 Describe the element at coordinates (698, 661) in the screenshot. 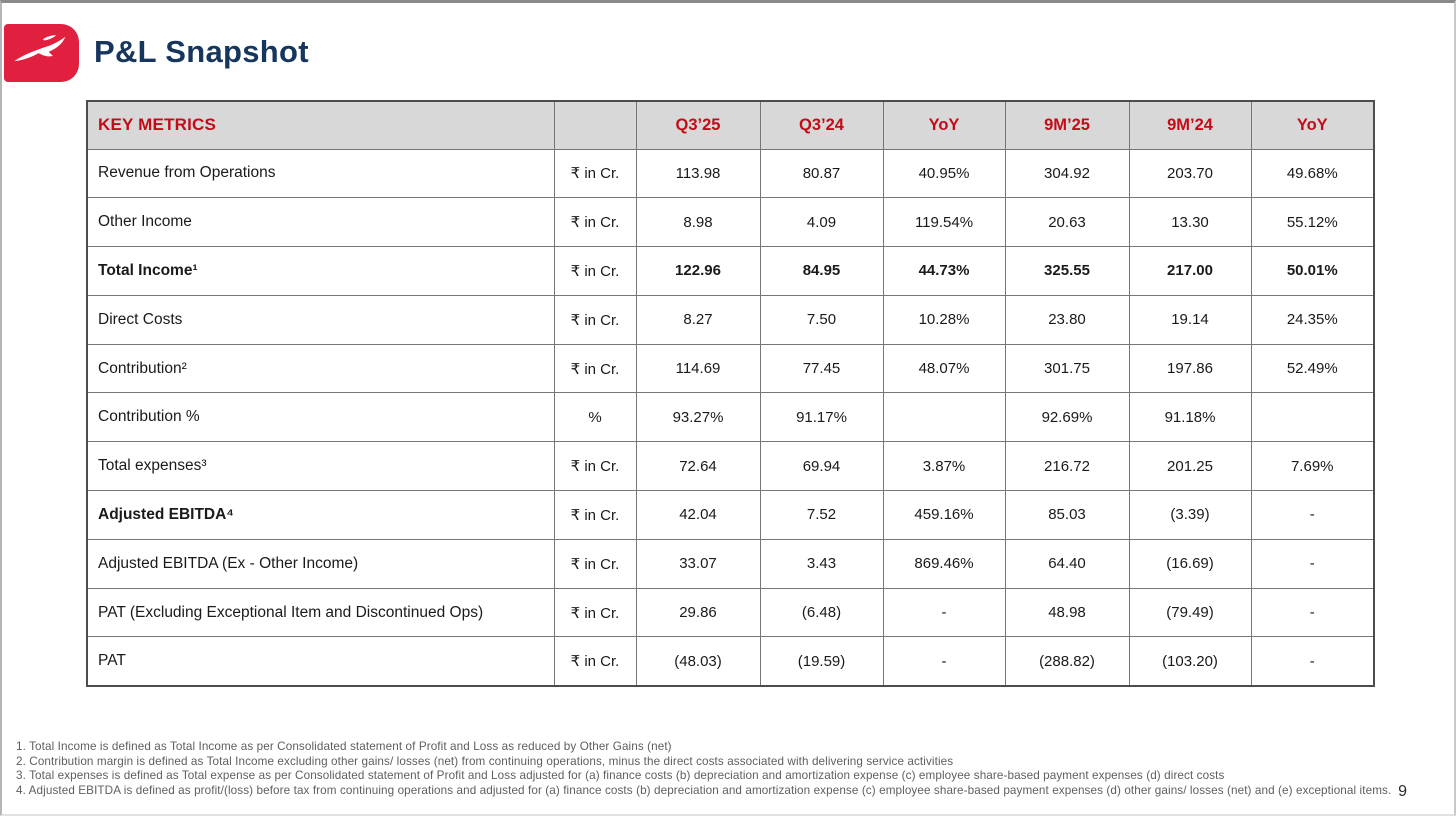

I see `value-cell: (48.03)` at that location.